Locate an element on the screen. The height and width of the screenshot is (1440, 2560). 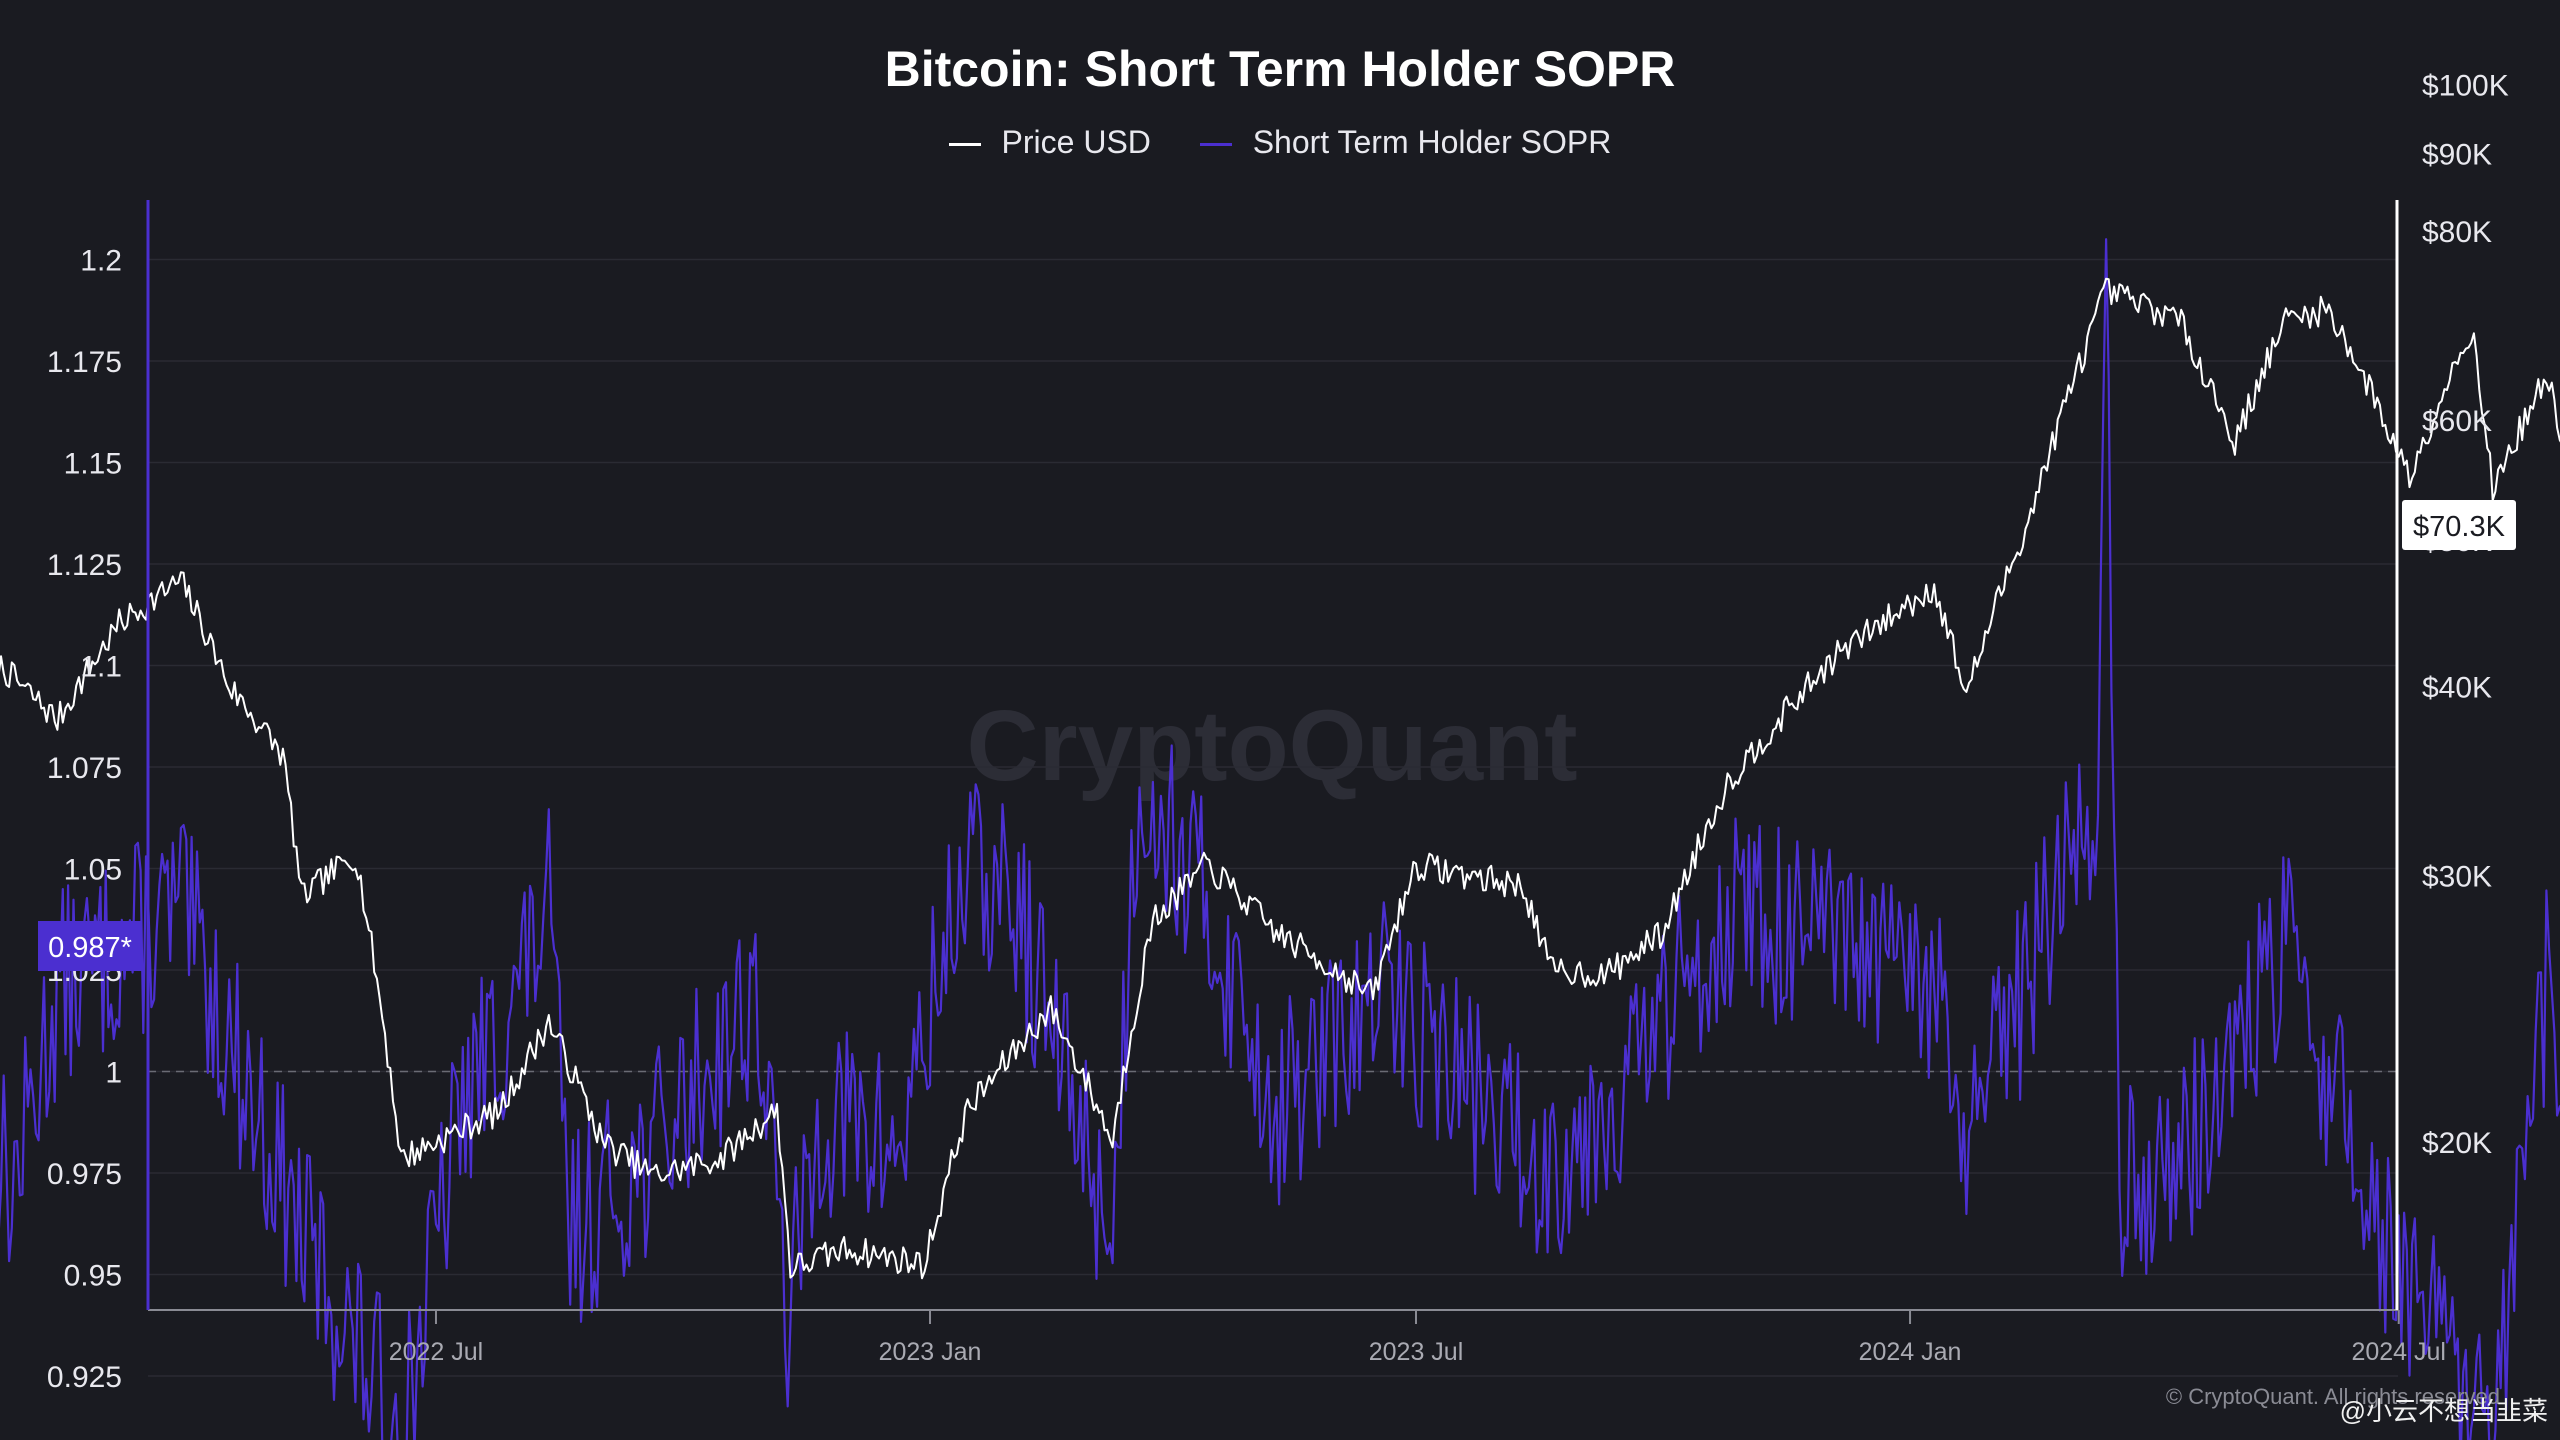
right-axis-ticks: $20K$30K$40K$50K$60K$80K$90K$100K is located at coordinates (2465, 614).